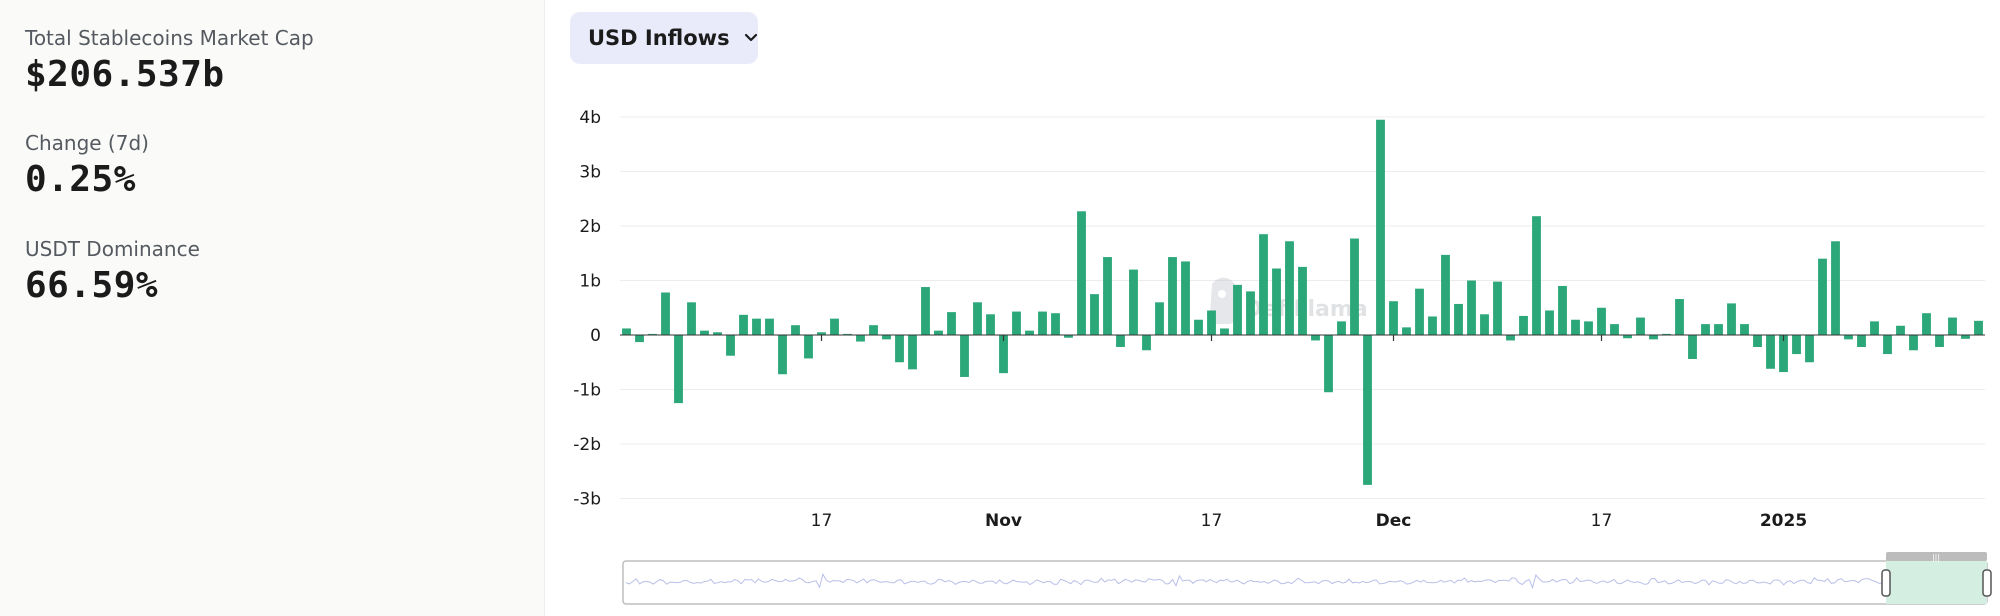  I want to click on brush-handle-right, so click(1987, 583).